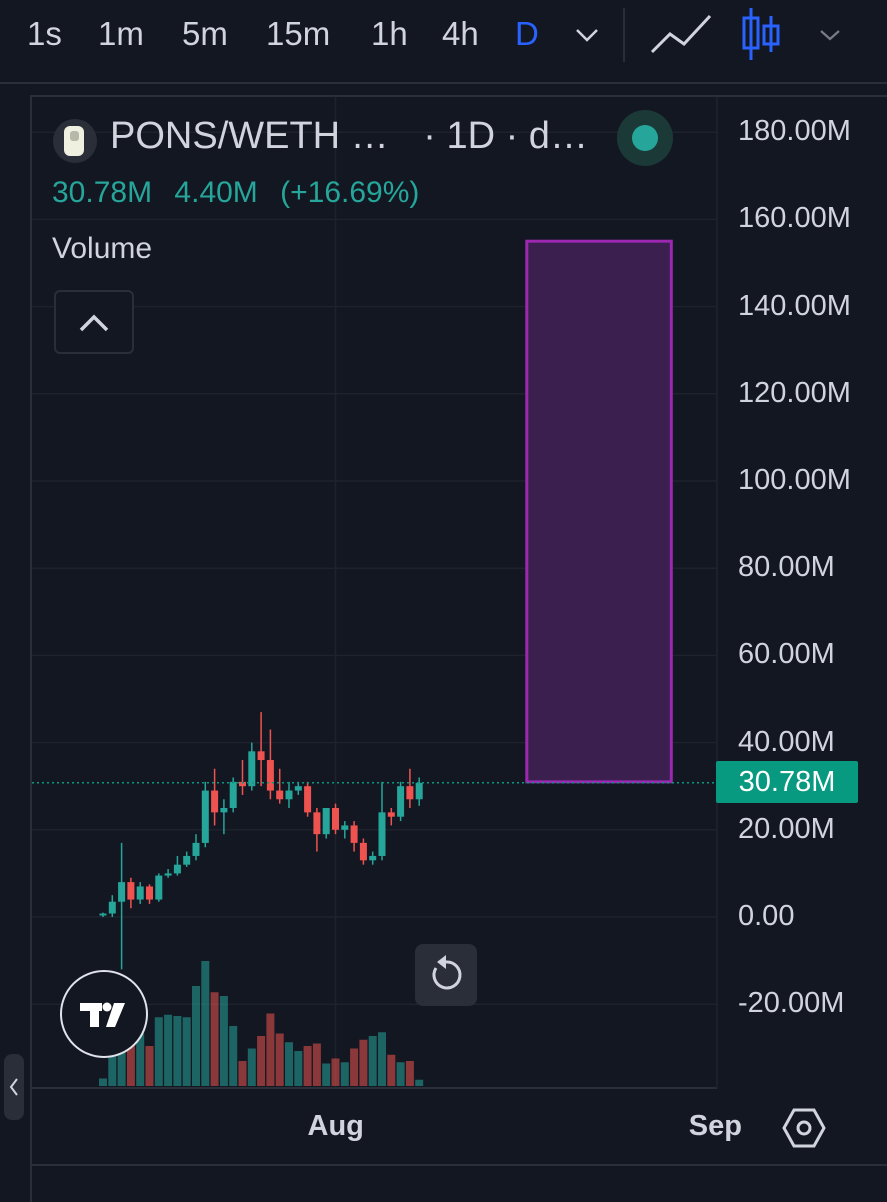 The width and height of the screenshot is (887, 1202). What do you see at coordinates (102, 192) in the screenshot?
I see `last-value: 30.78M` at bounding box center [102, 192].